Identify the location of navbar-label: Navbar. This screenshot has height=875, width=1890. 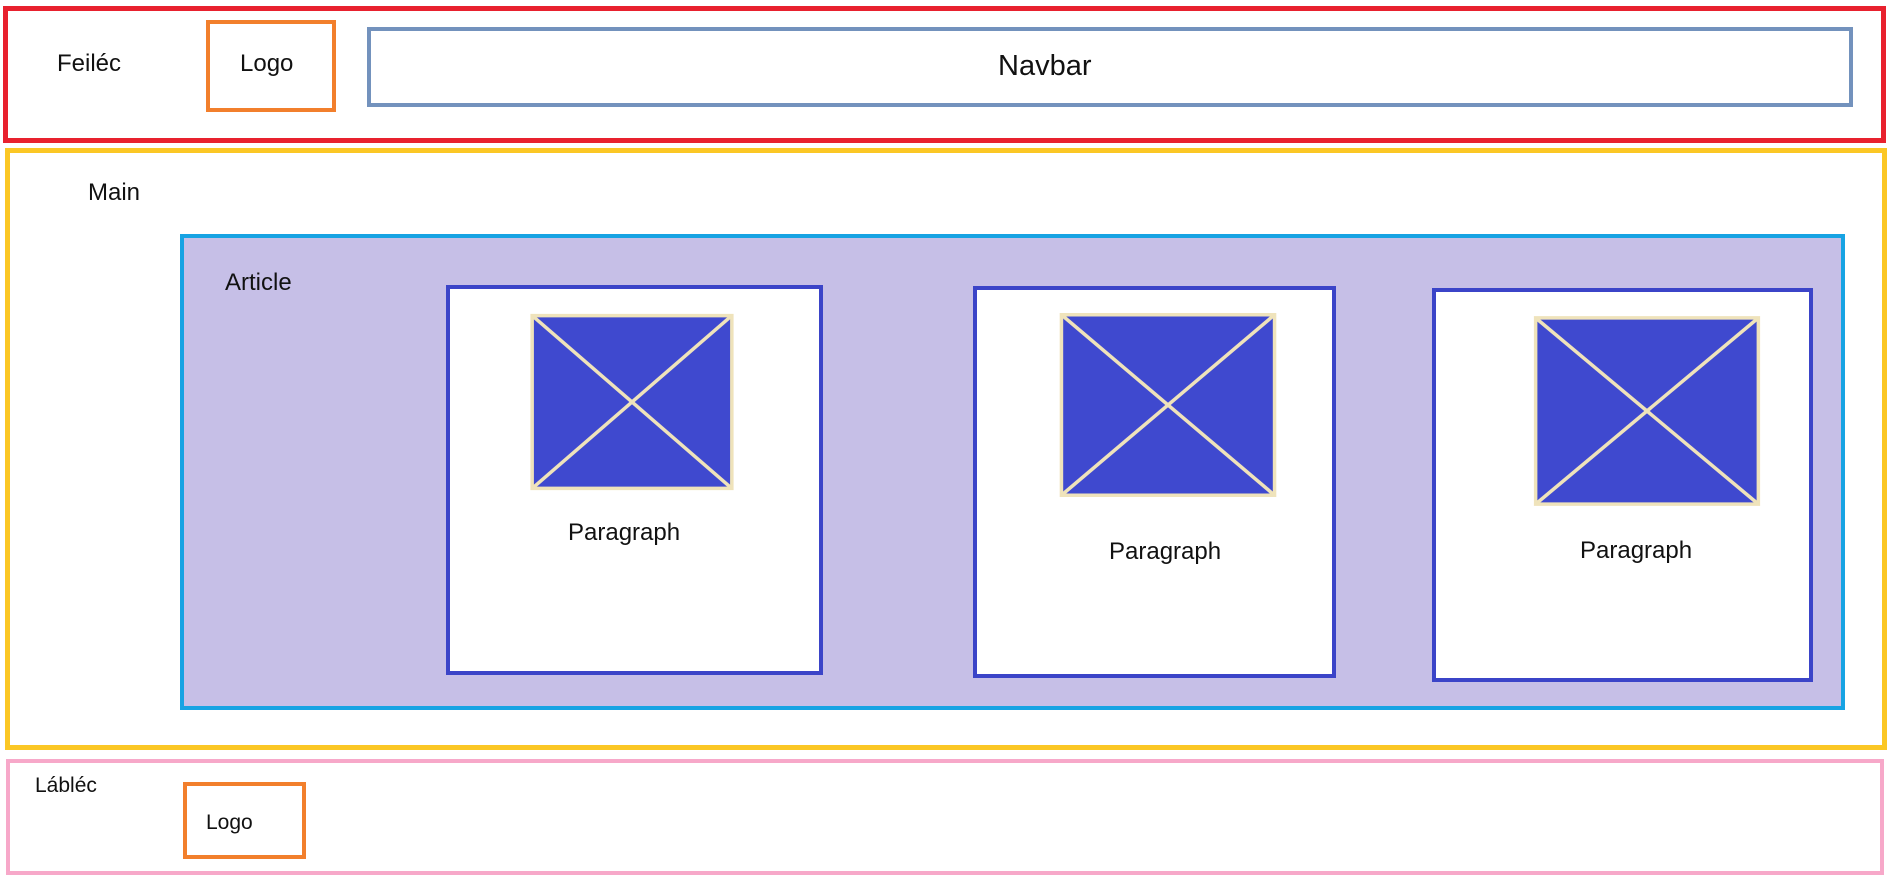
(1045, 66).